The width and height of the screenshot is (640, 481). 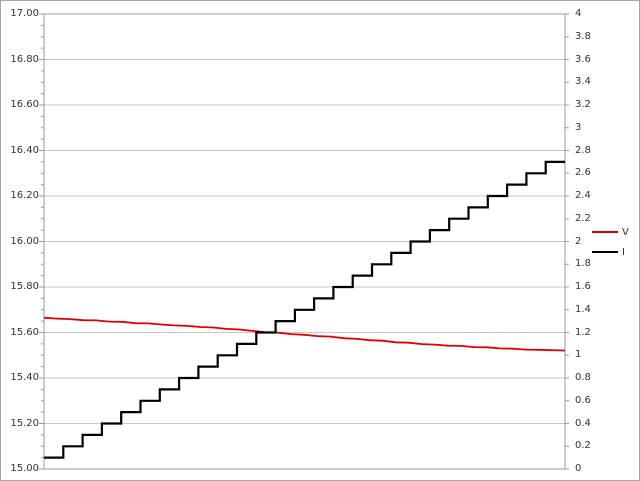 I want to click on right-axis-tick-label: 0.4, so click(x=583, y=423).